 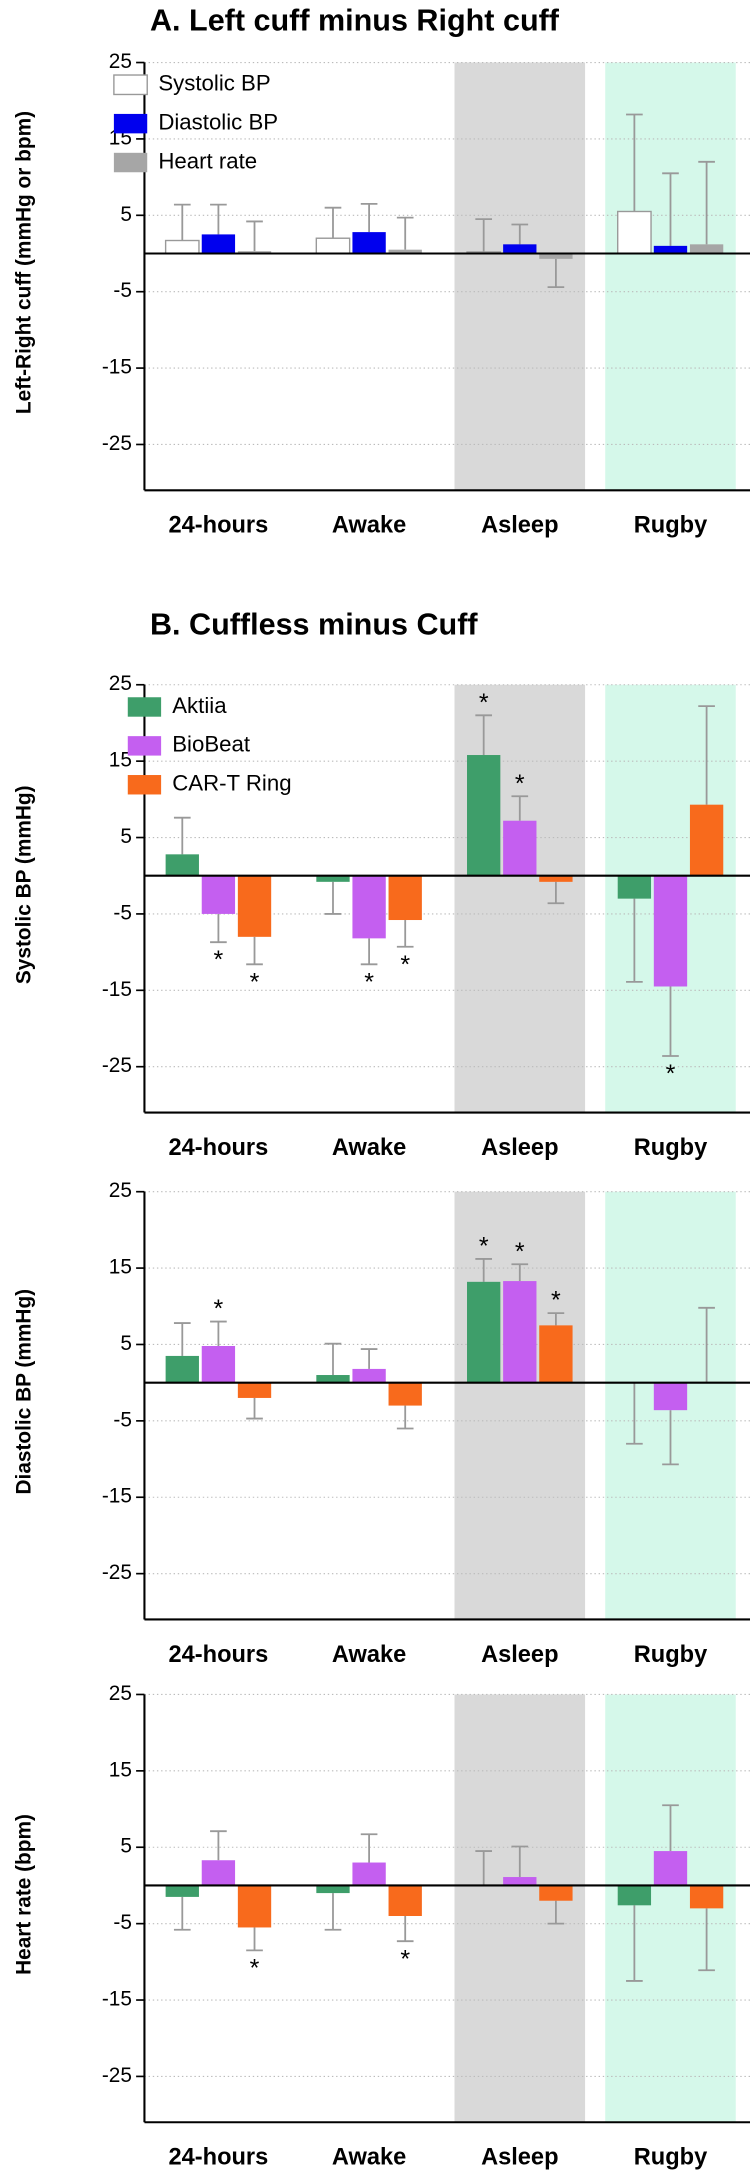 I want to click on legend-label: Aktiia, so click(x=199, y=705).